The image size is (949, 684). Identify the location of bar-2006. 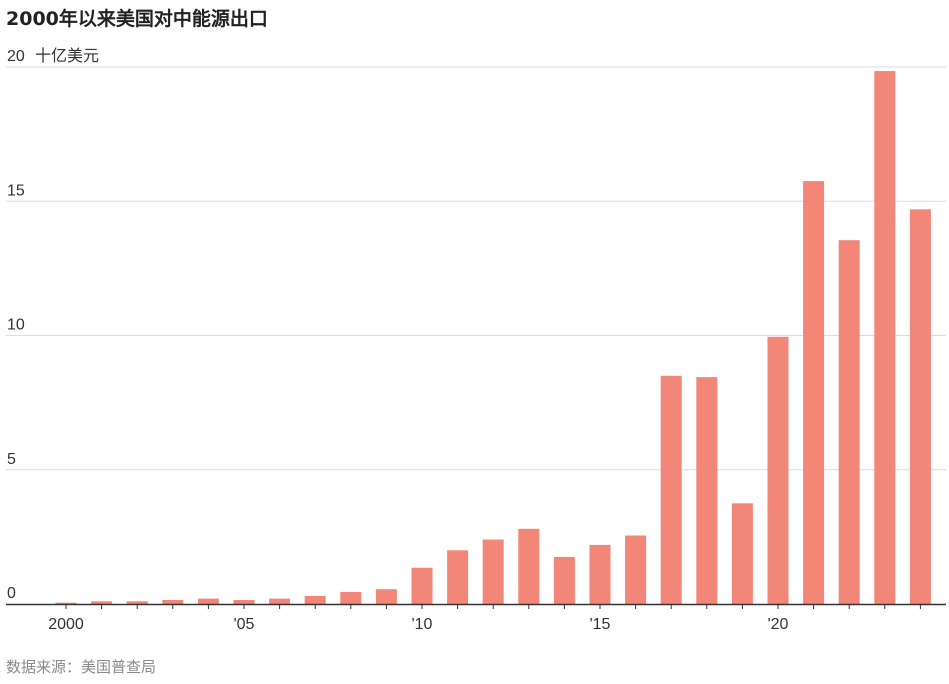
(280, 601).